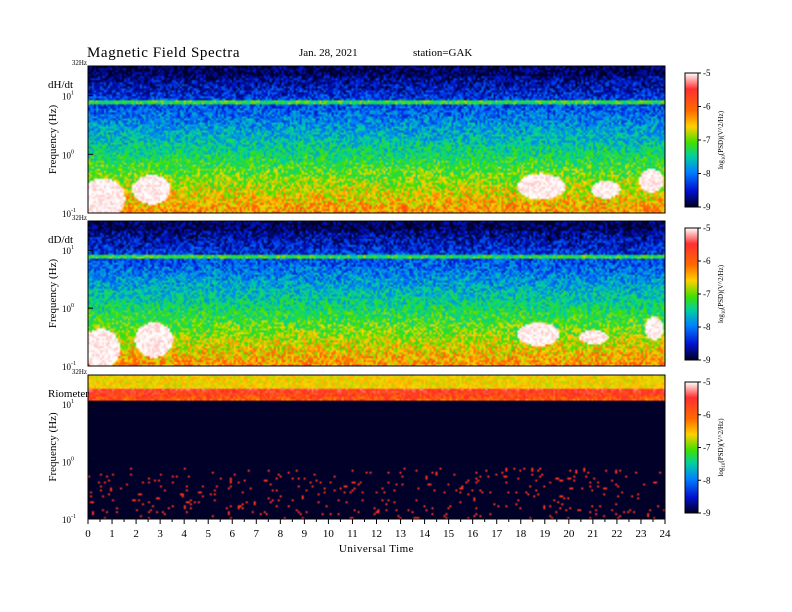  I want to click on x-tick-label: 14, so click(425, 534).